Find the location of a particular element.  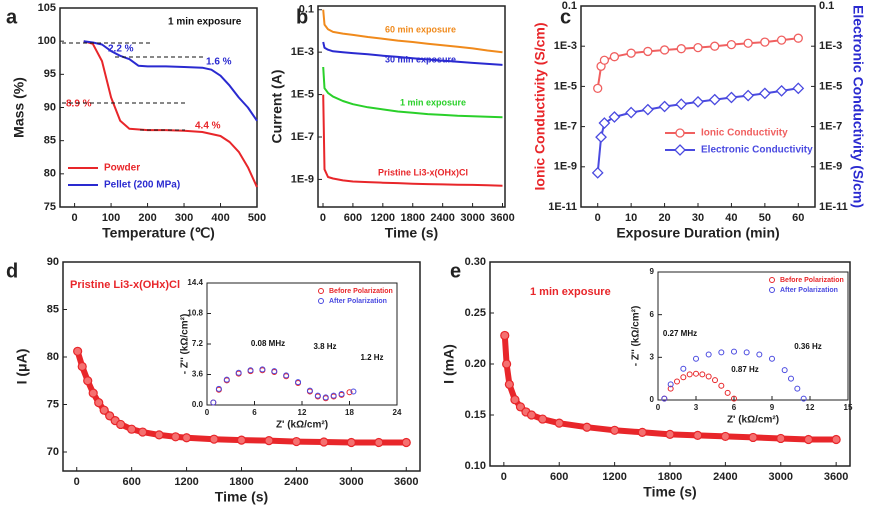

y-tick-label: 3.6 is located at coordinates (198, 374).